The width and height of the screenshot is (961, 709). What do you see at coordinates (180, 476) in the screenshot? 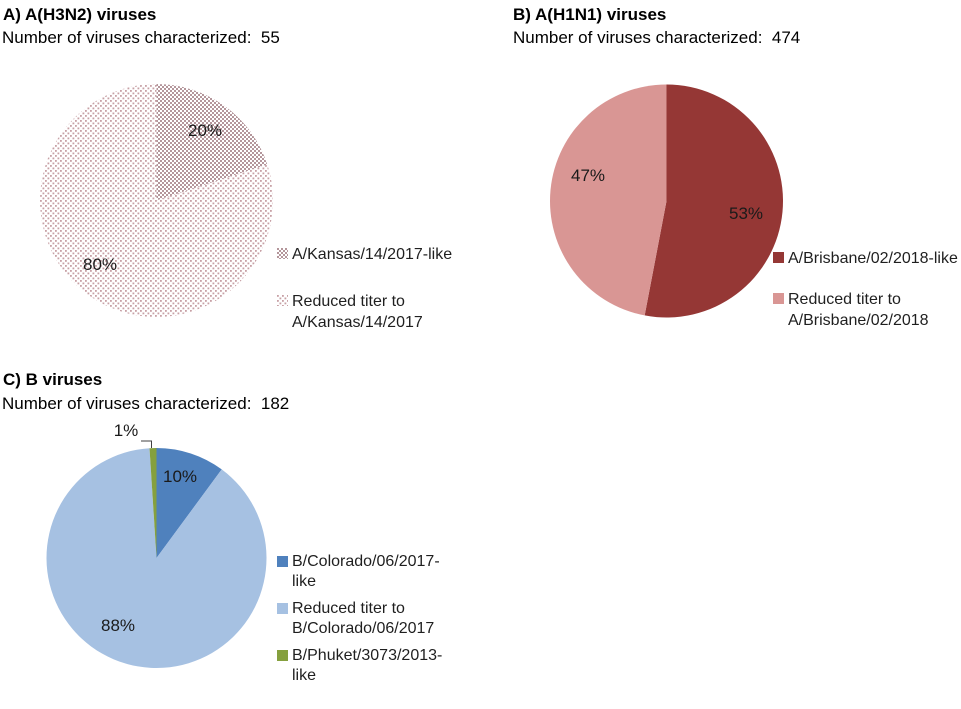
I see `pie-c-percent-label-0: 10%` at bounding box center [180, 476].